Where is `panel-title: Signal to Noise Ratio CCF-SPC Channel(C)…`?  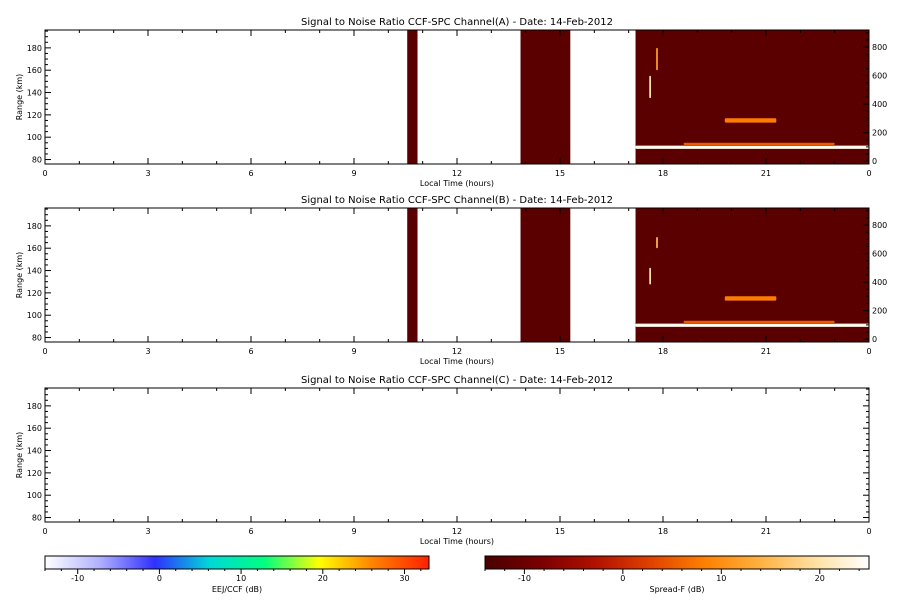
panel-title: Signal to Noise Ratio CCF-SPC Channel(C)… is located at coordinates (457, 380).